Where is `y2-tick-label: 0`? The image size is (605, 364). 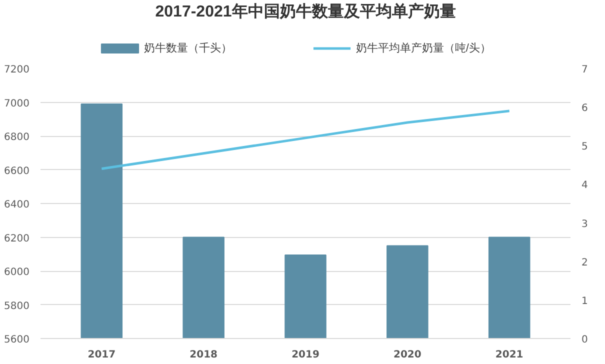 y2-tick-label: 0 is located at coordinates (585, 340).